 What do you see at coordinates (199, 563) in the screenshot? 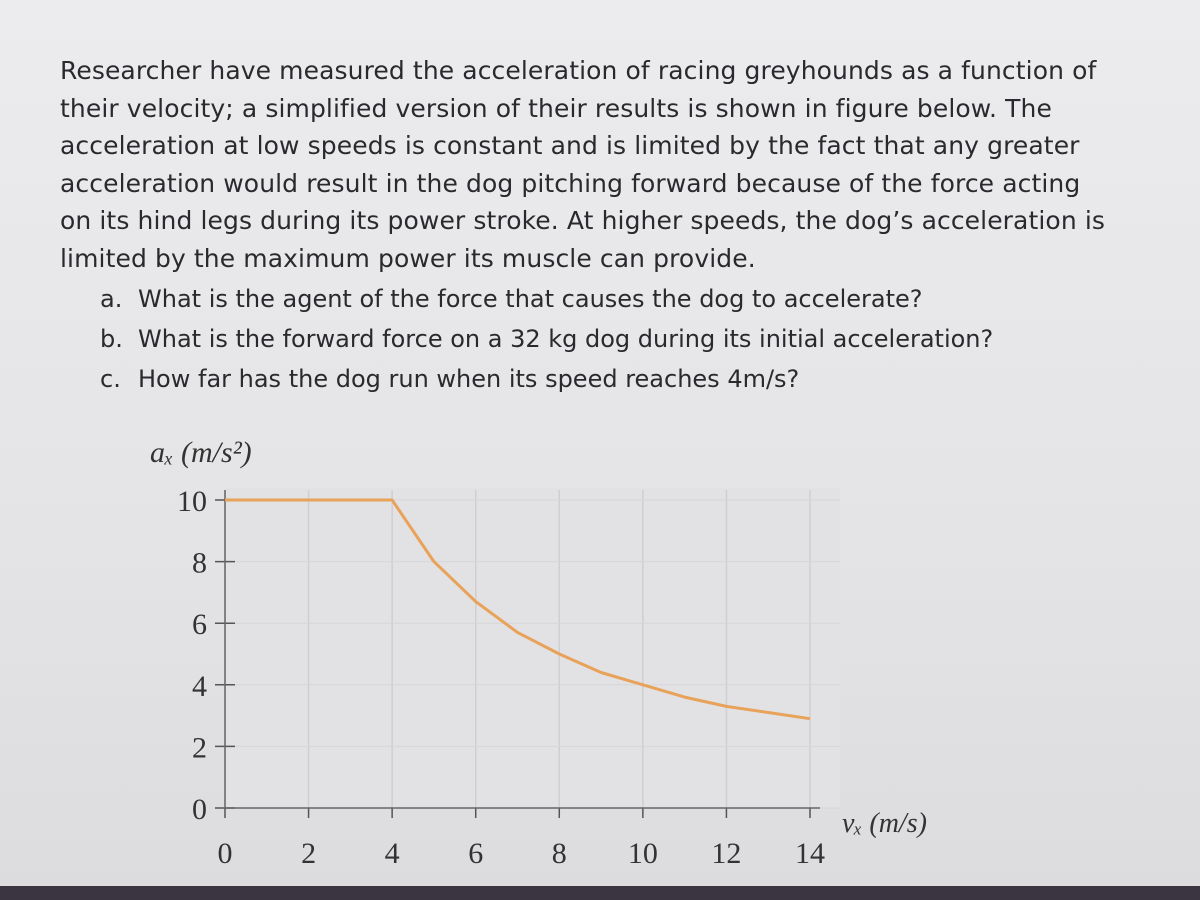
I see `y-tick-label: 8` at bounding box center [199, 563].